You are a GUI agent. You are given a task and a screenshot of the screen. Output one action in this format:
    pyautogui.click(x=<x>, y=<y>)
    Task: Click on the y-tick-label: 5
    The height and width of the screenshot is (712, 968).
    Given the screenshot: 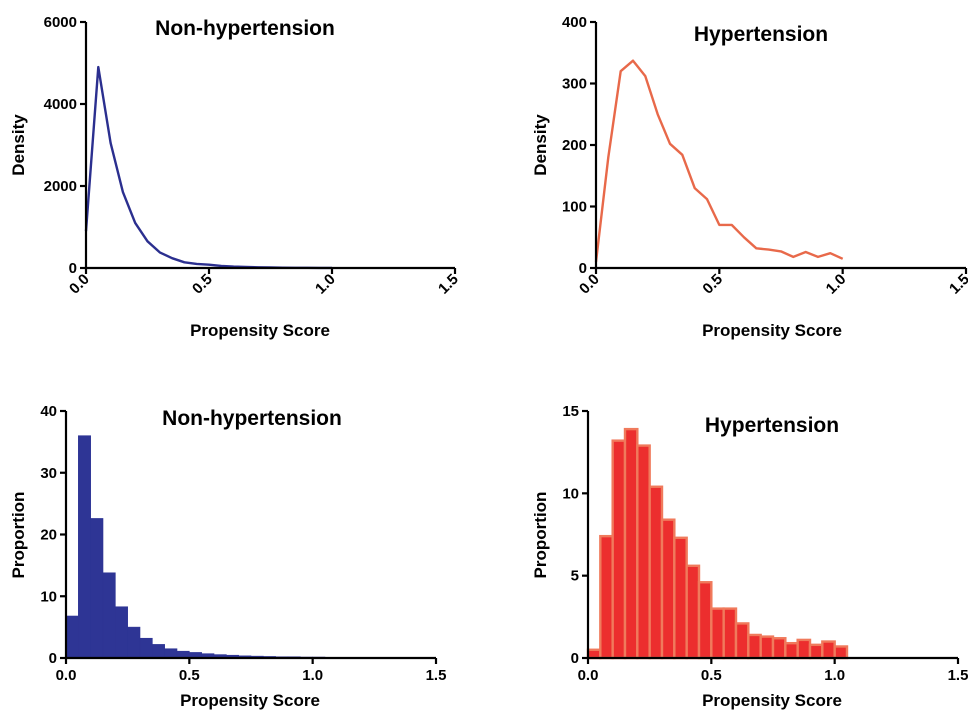 What is the action you would take?
    pyautogui.click(x=575, y=576)
    